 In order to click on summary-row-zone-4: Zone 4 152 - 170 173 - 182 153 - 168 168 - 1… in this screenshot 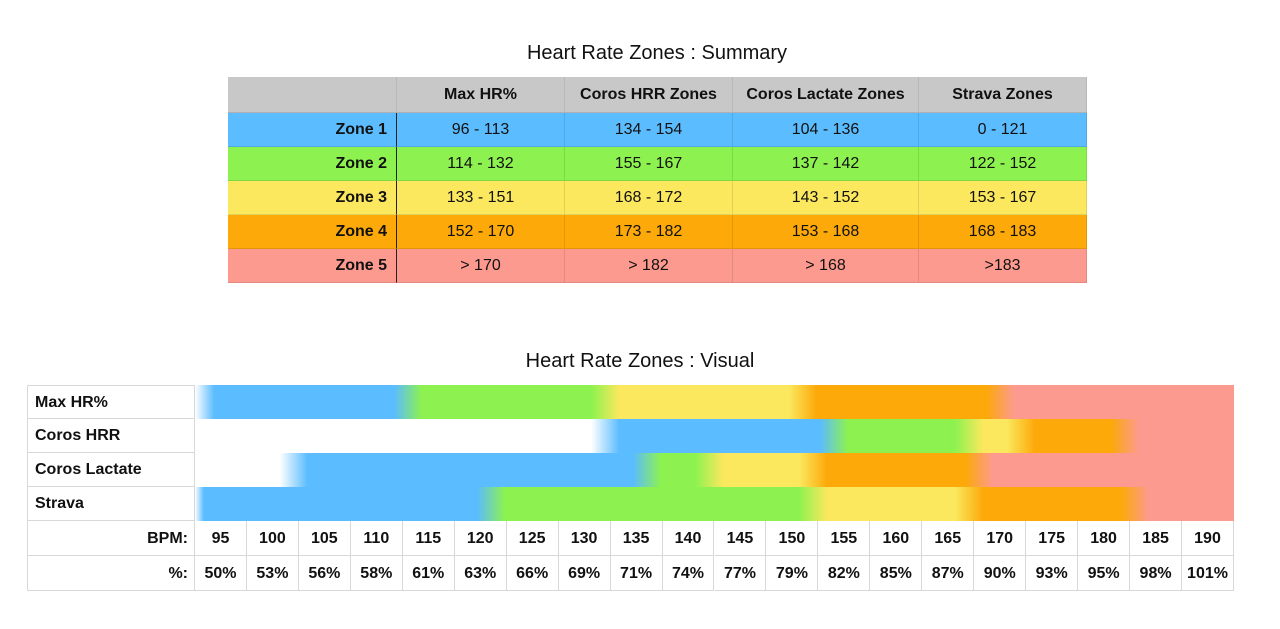, I will do `click(657, 232)`.